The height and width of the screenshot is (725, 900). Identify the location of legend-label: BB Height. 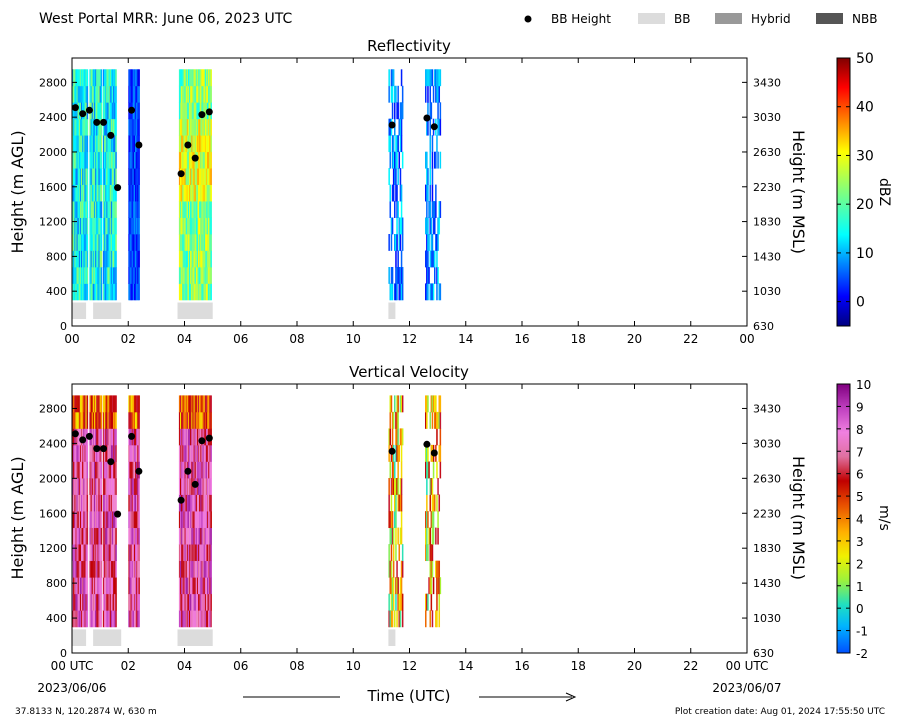
(581, 19).